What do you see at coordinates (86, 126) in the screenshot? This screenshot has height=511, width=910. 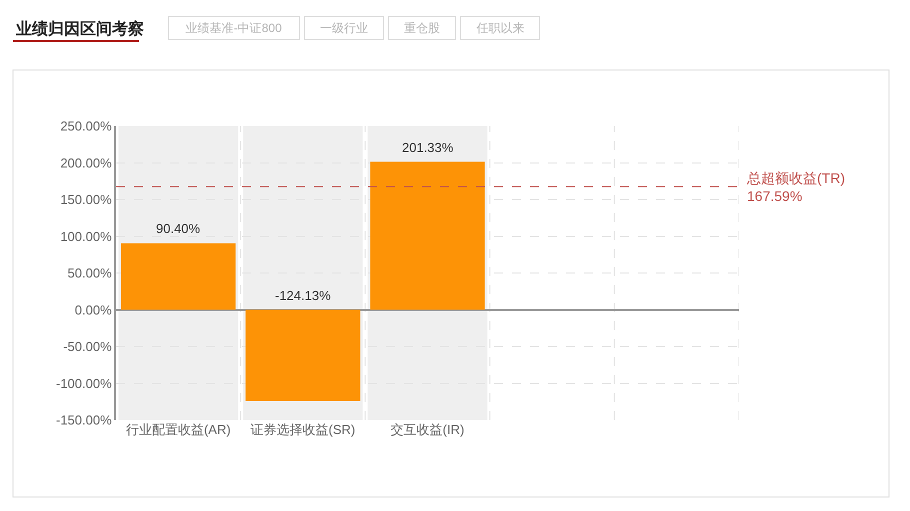 I see `y-tick-label: 250.00%` at bounding box center [86, 126].